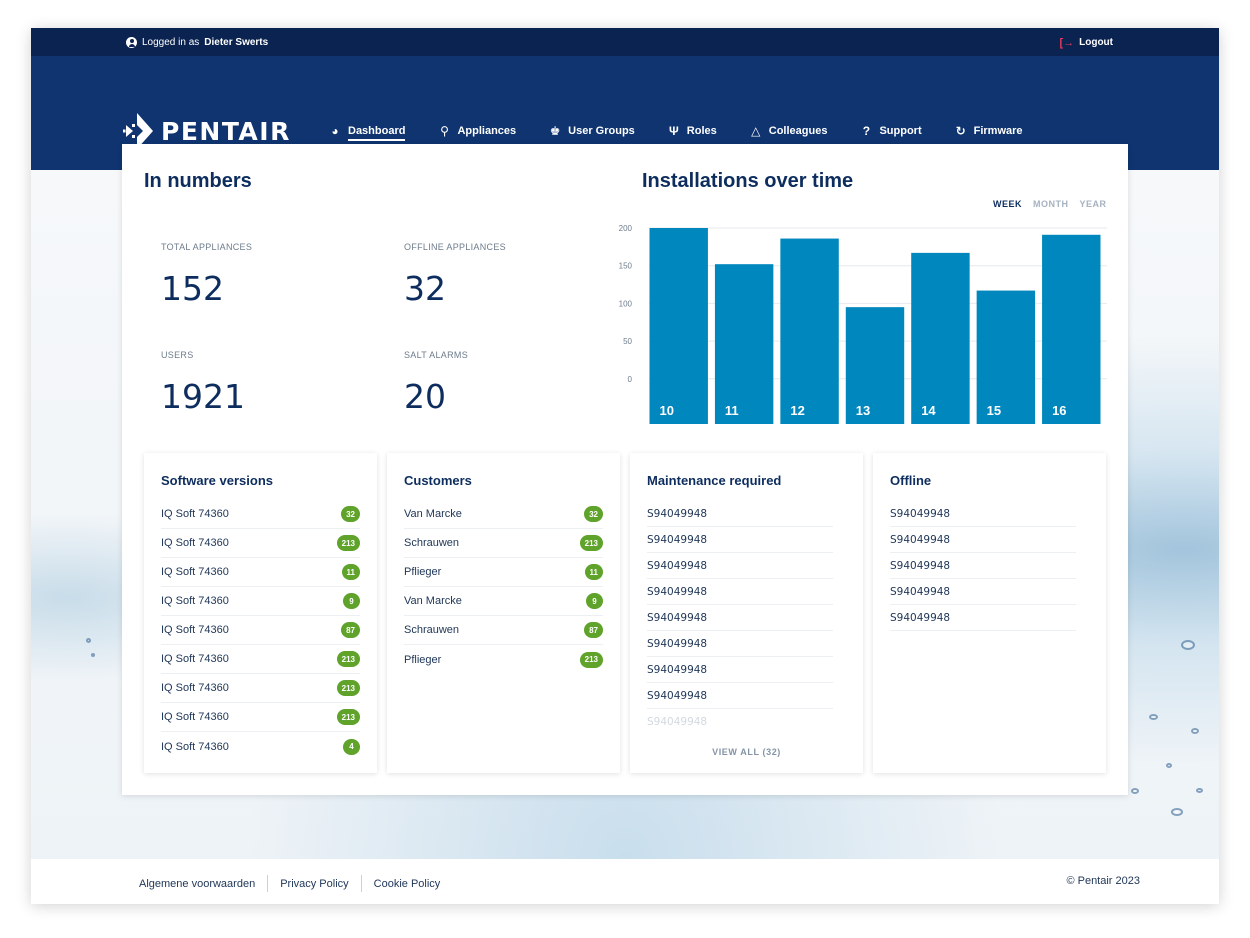 Image resolution: width=1250 pixels, height=938 pixels. I want to click on period-year: YEAR, so click(1093, 204).